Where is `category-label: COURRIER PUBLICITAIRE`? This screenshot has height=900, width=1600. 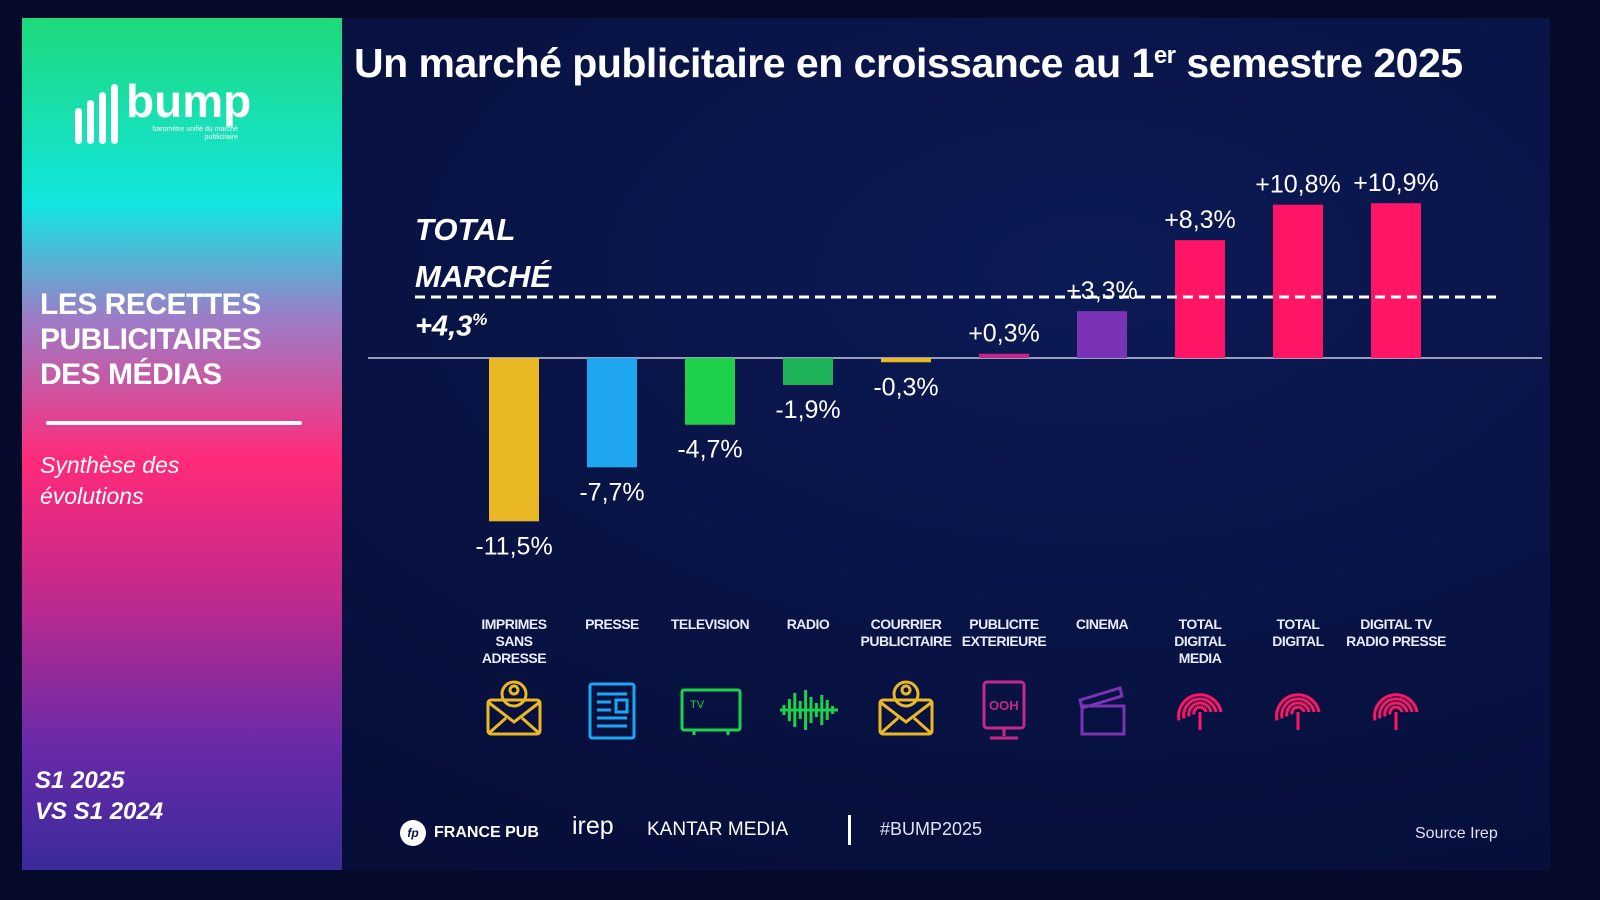 category-label: COURRIER PUBLICITAIRE is located at coordinates (906, 633).